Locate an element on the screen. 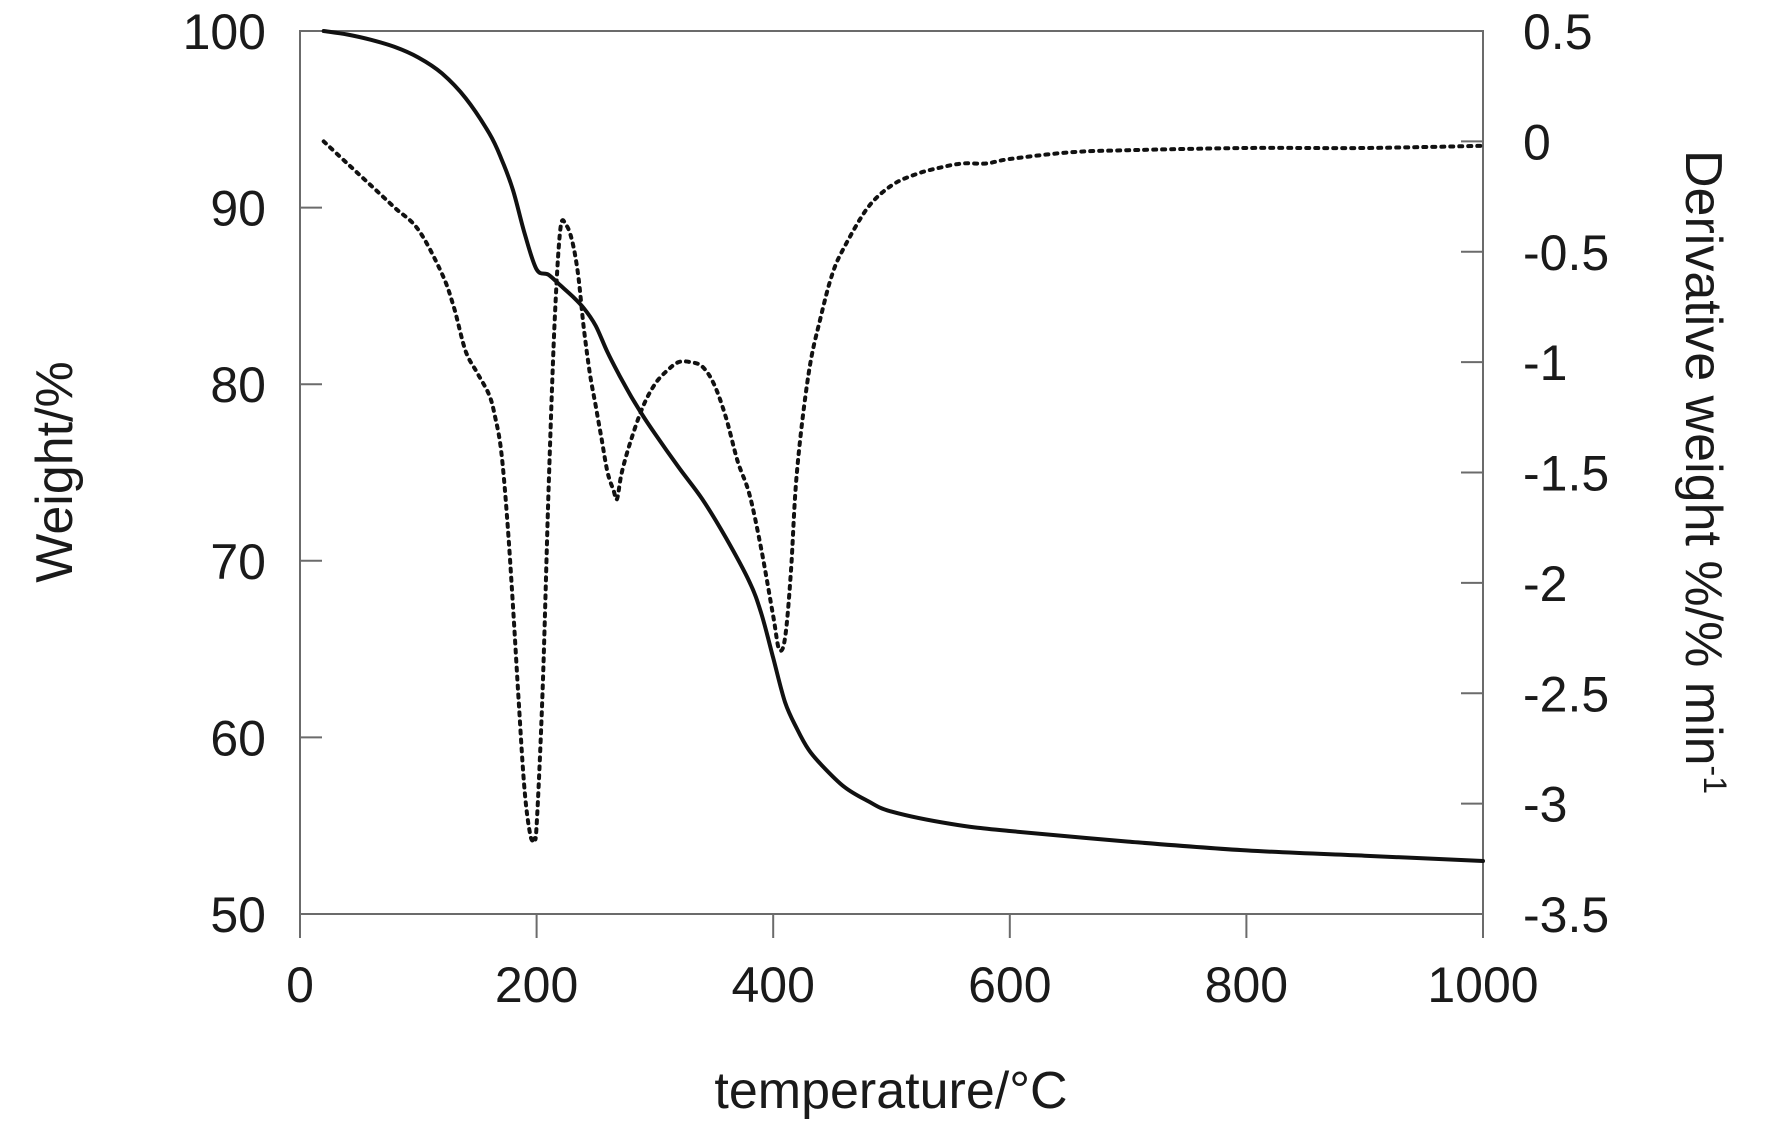 Image resolution: width=1768 pixels, height=1144 pixels. y-tick-label: 60 is located at coordinates (238, 738).